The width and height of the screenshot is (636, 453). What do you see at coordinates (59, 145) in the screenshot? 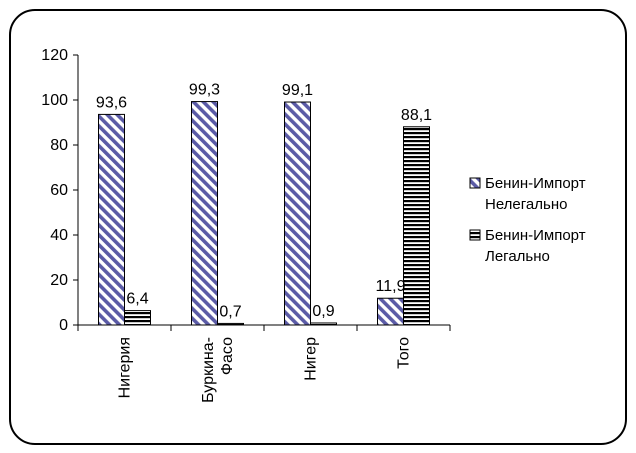
I see `y-tick-label: 80` at bounding box center [59, 145].